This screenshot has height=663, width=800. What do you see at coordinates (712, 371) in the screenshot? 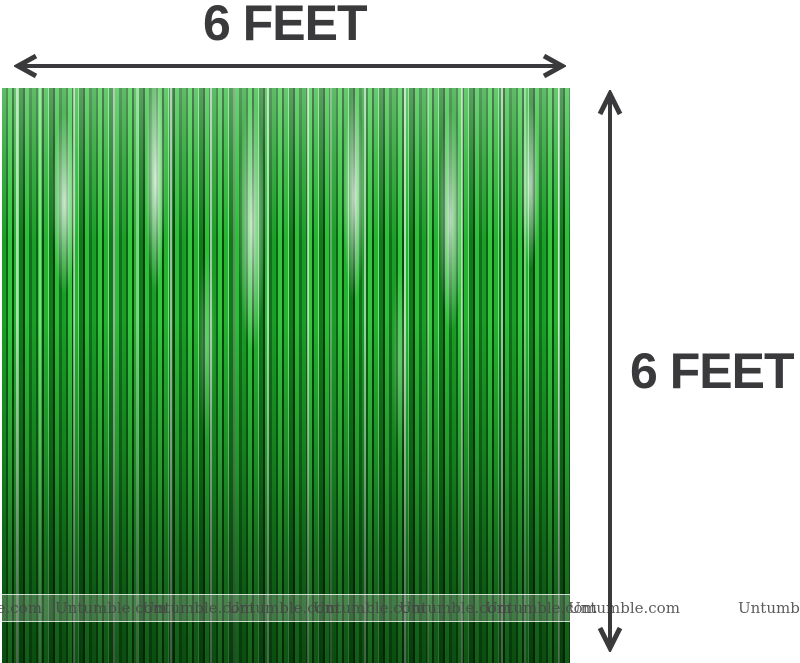
I see `right-dimension-label: 6 FEET` at bounding box center [712, 371].